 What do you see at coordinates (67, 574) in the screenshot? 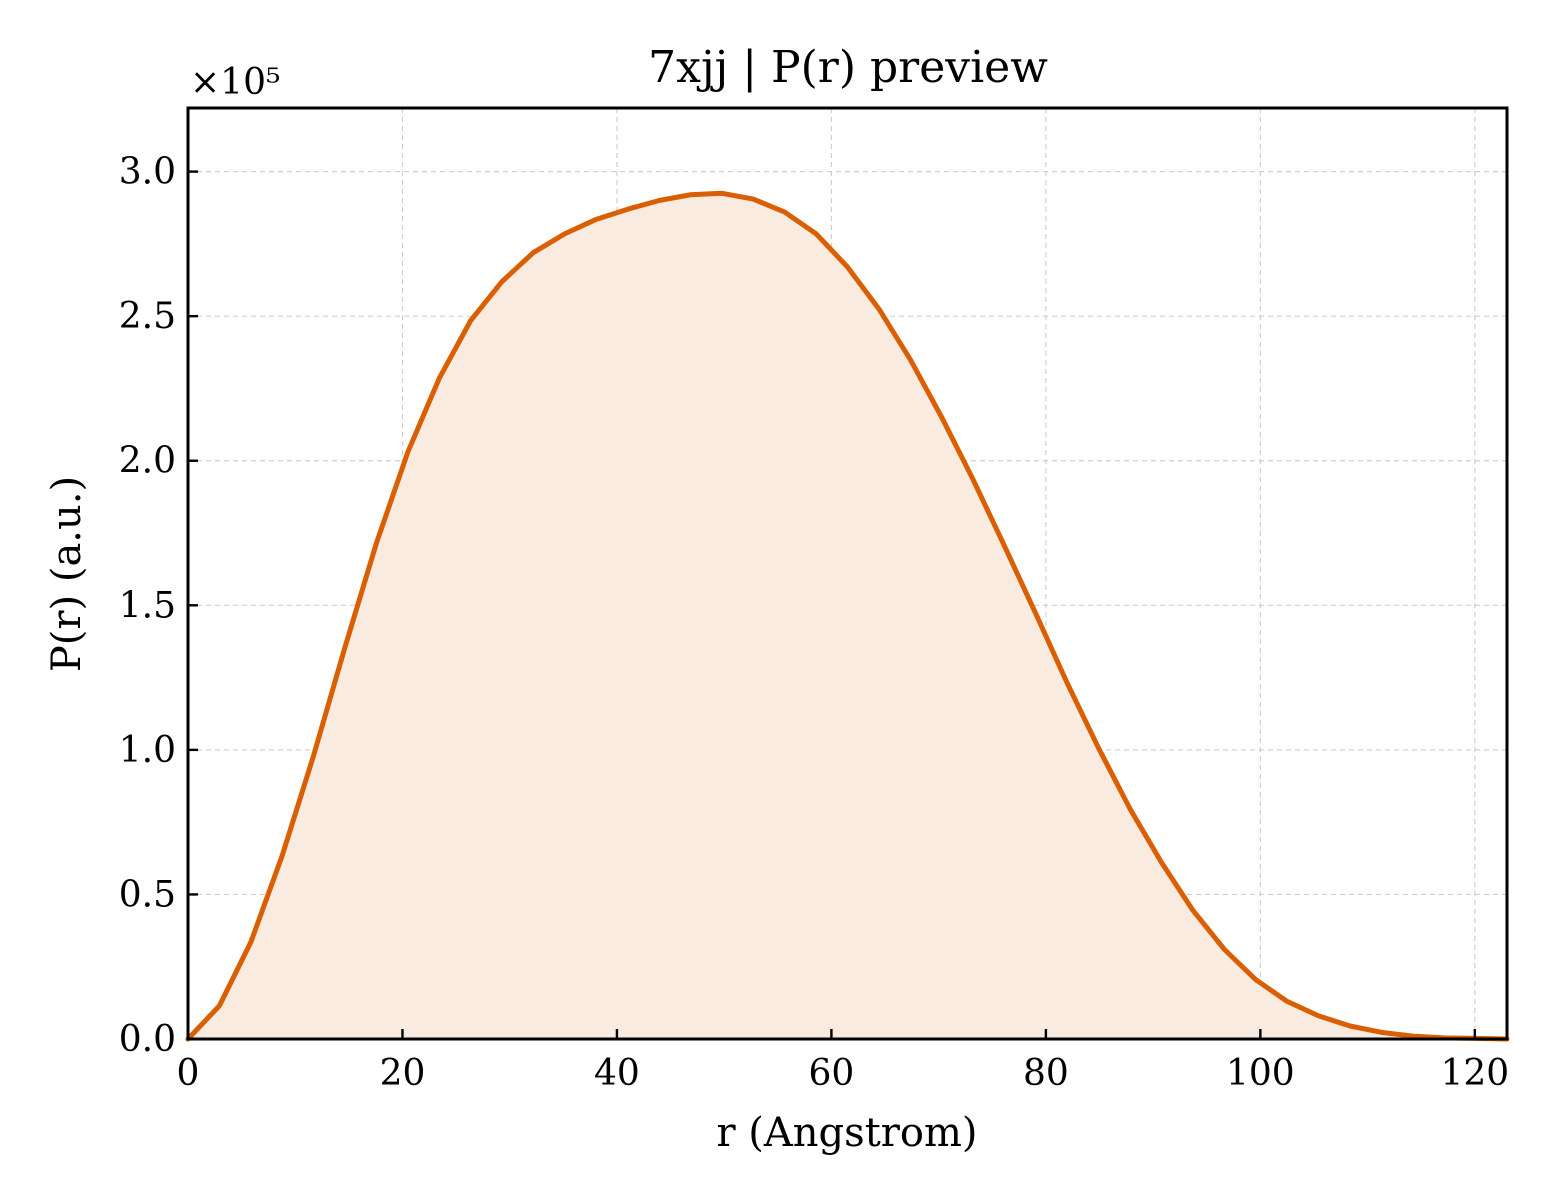
I see `y-axis-label: P(r) (a.u.)` at bounding box center [67, 574].